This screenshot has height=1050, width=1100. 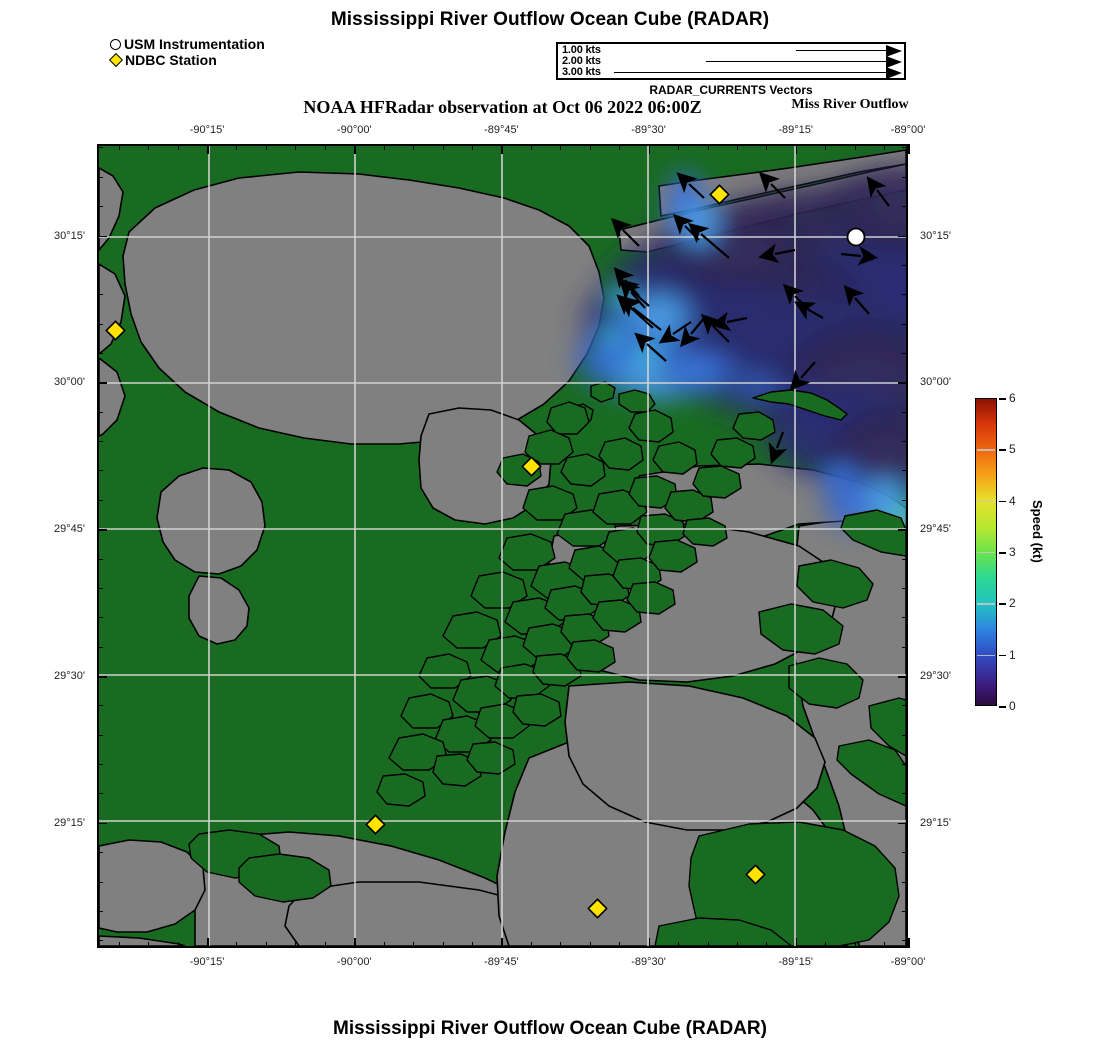 I want to click on vector-scale-legend: 1.00 kts 2.00 kts 3.00 kts, so click(x=731, y=61).